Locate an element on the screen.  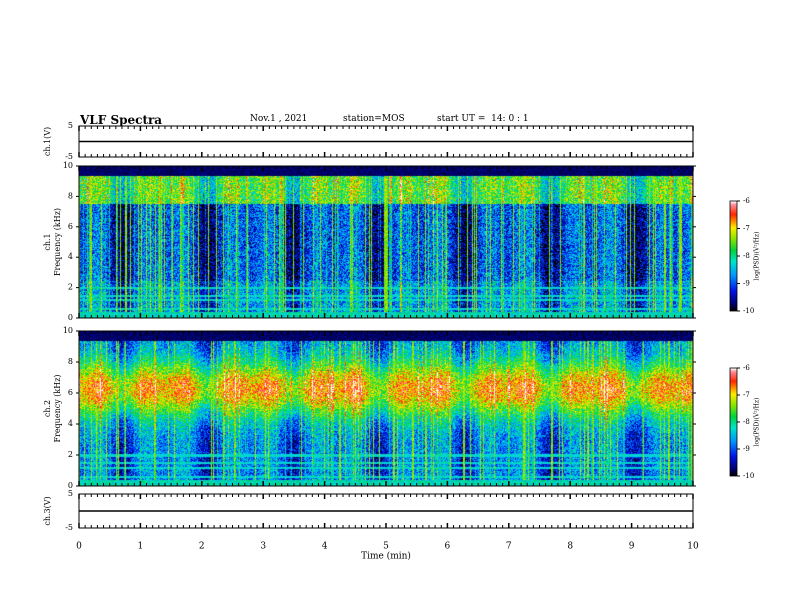
ch2-colorbar-tick-label-4: -10 is located at coordinates (748, 476).